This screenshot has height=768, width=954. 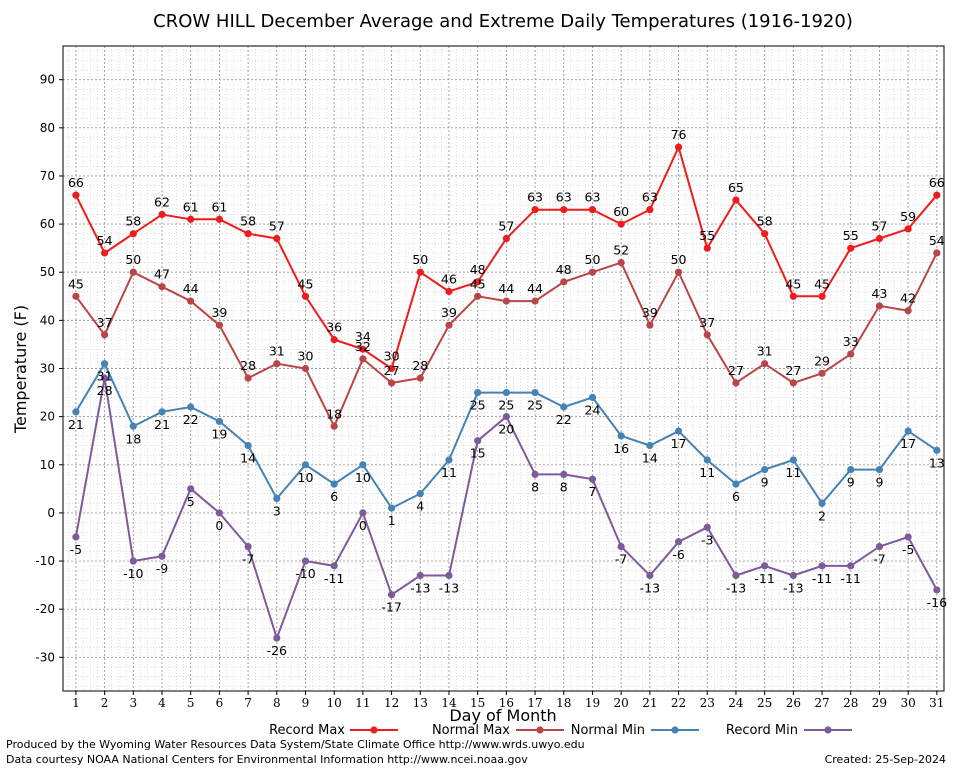 What do you see at coordinates (765, 482) in the screenshot?
I see `normal-min-value-label: 9` at bounding box center [765, 482].